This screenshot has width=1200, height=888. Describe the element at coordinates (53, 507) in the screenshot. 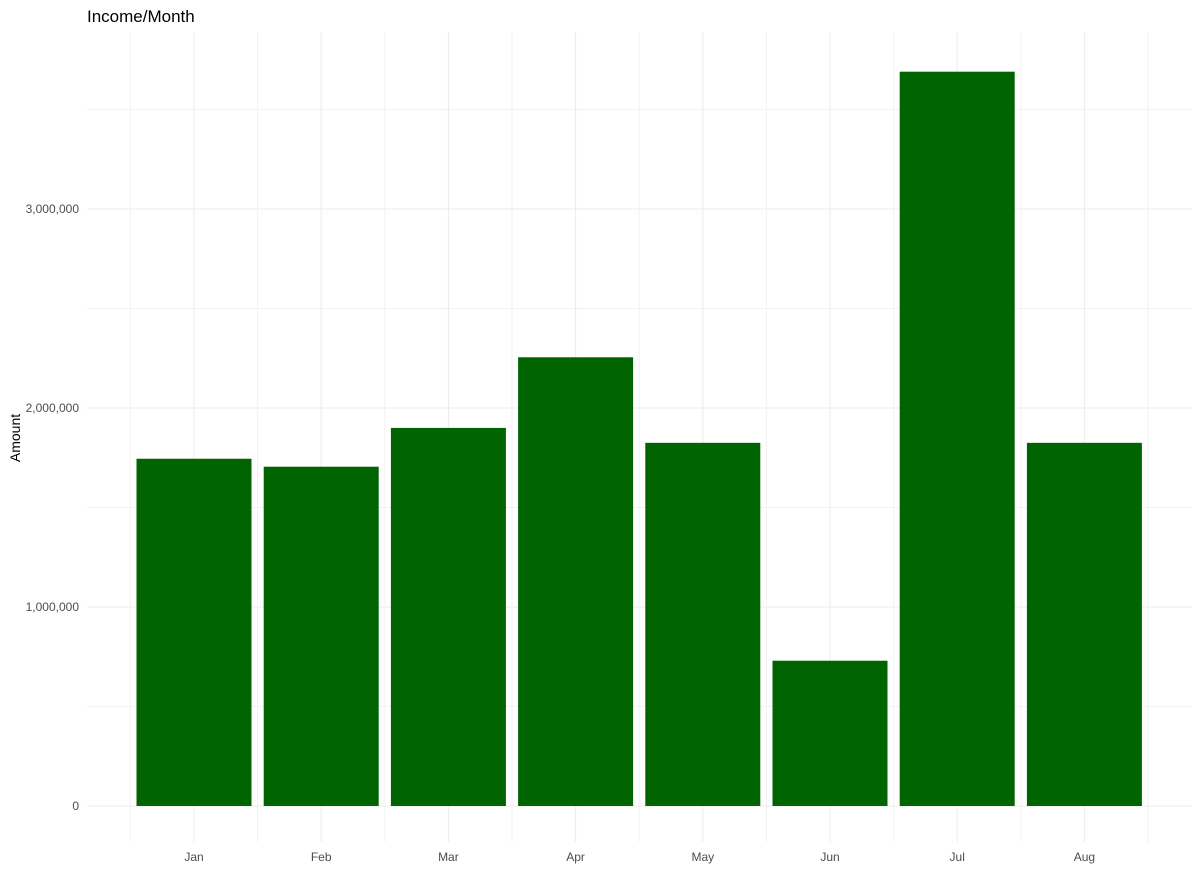

I see `y-axis-tick-labels: 0 1,000,000 2,000,000 3,000,000` at that location.